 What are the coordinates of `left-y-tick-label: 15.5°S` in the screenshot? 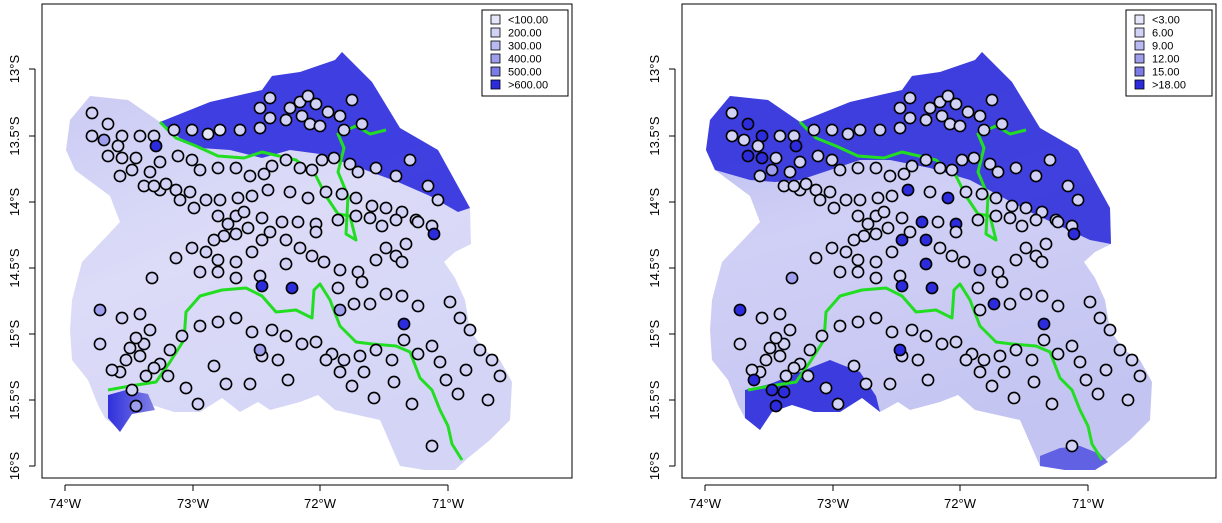 It's located at (14, 400).